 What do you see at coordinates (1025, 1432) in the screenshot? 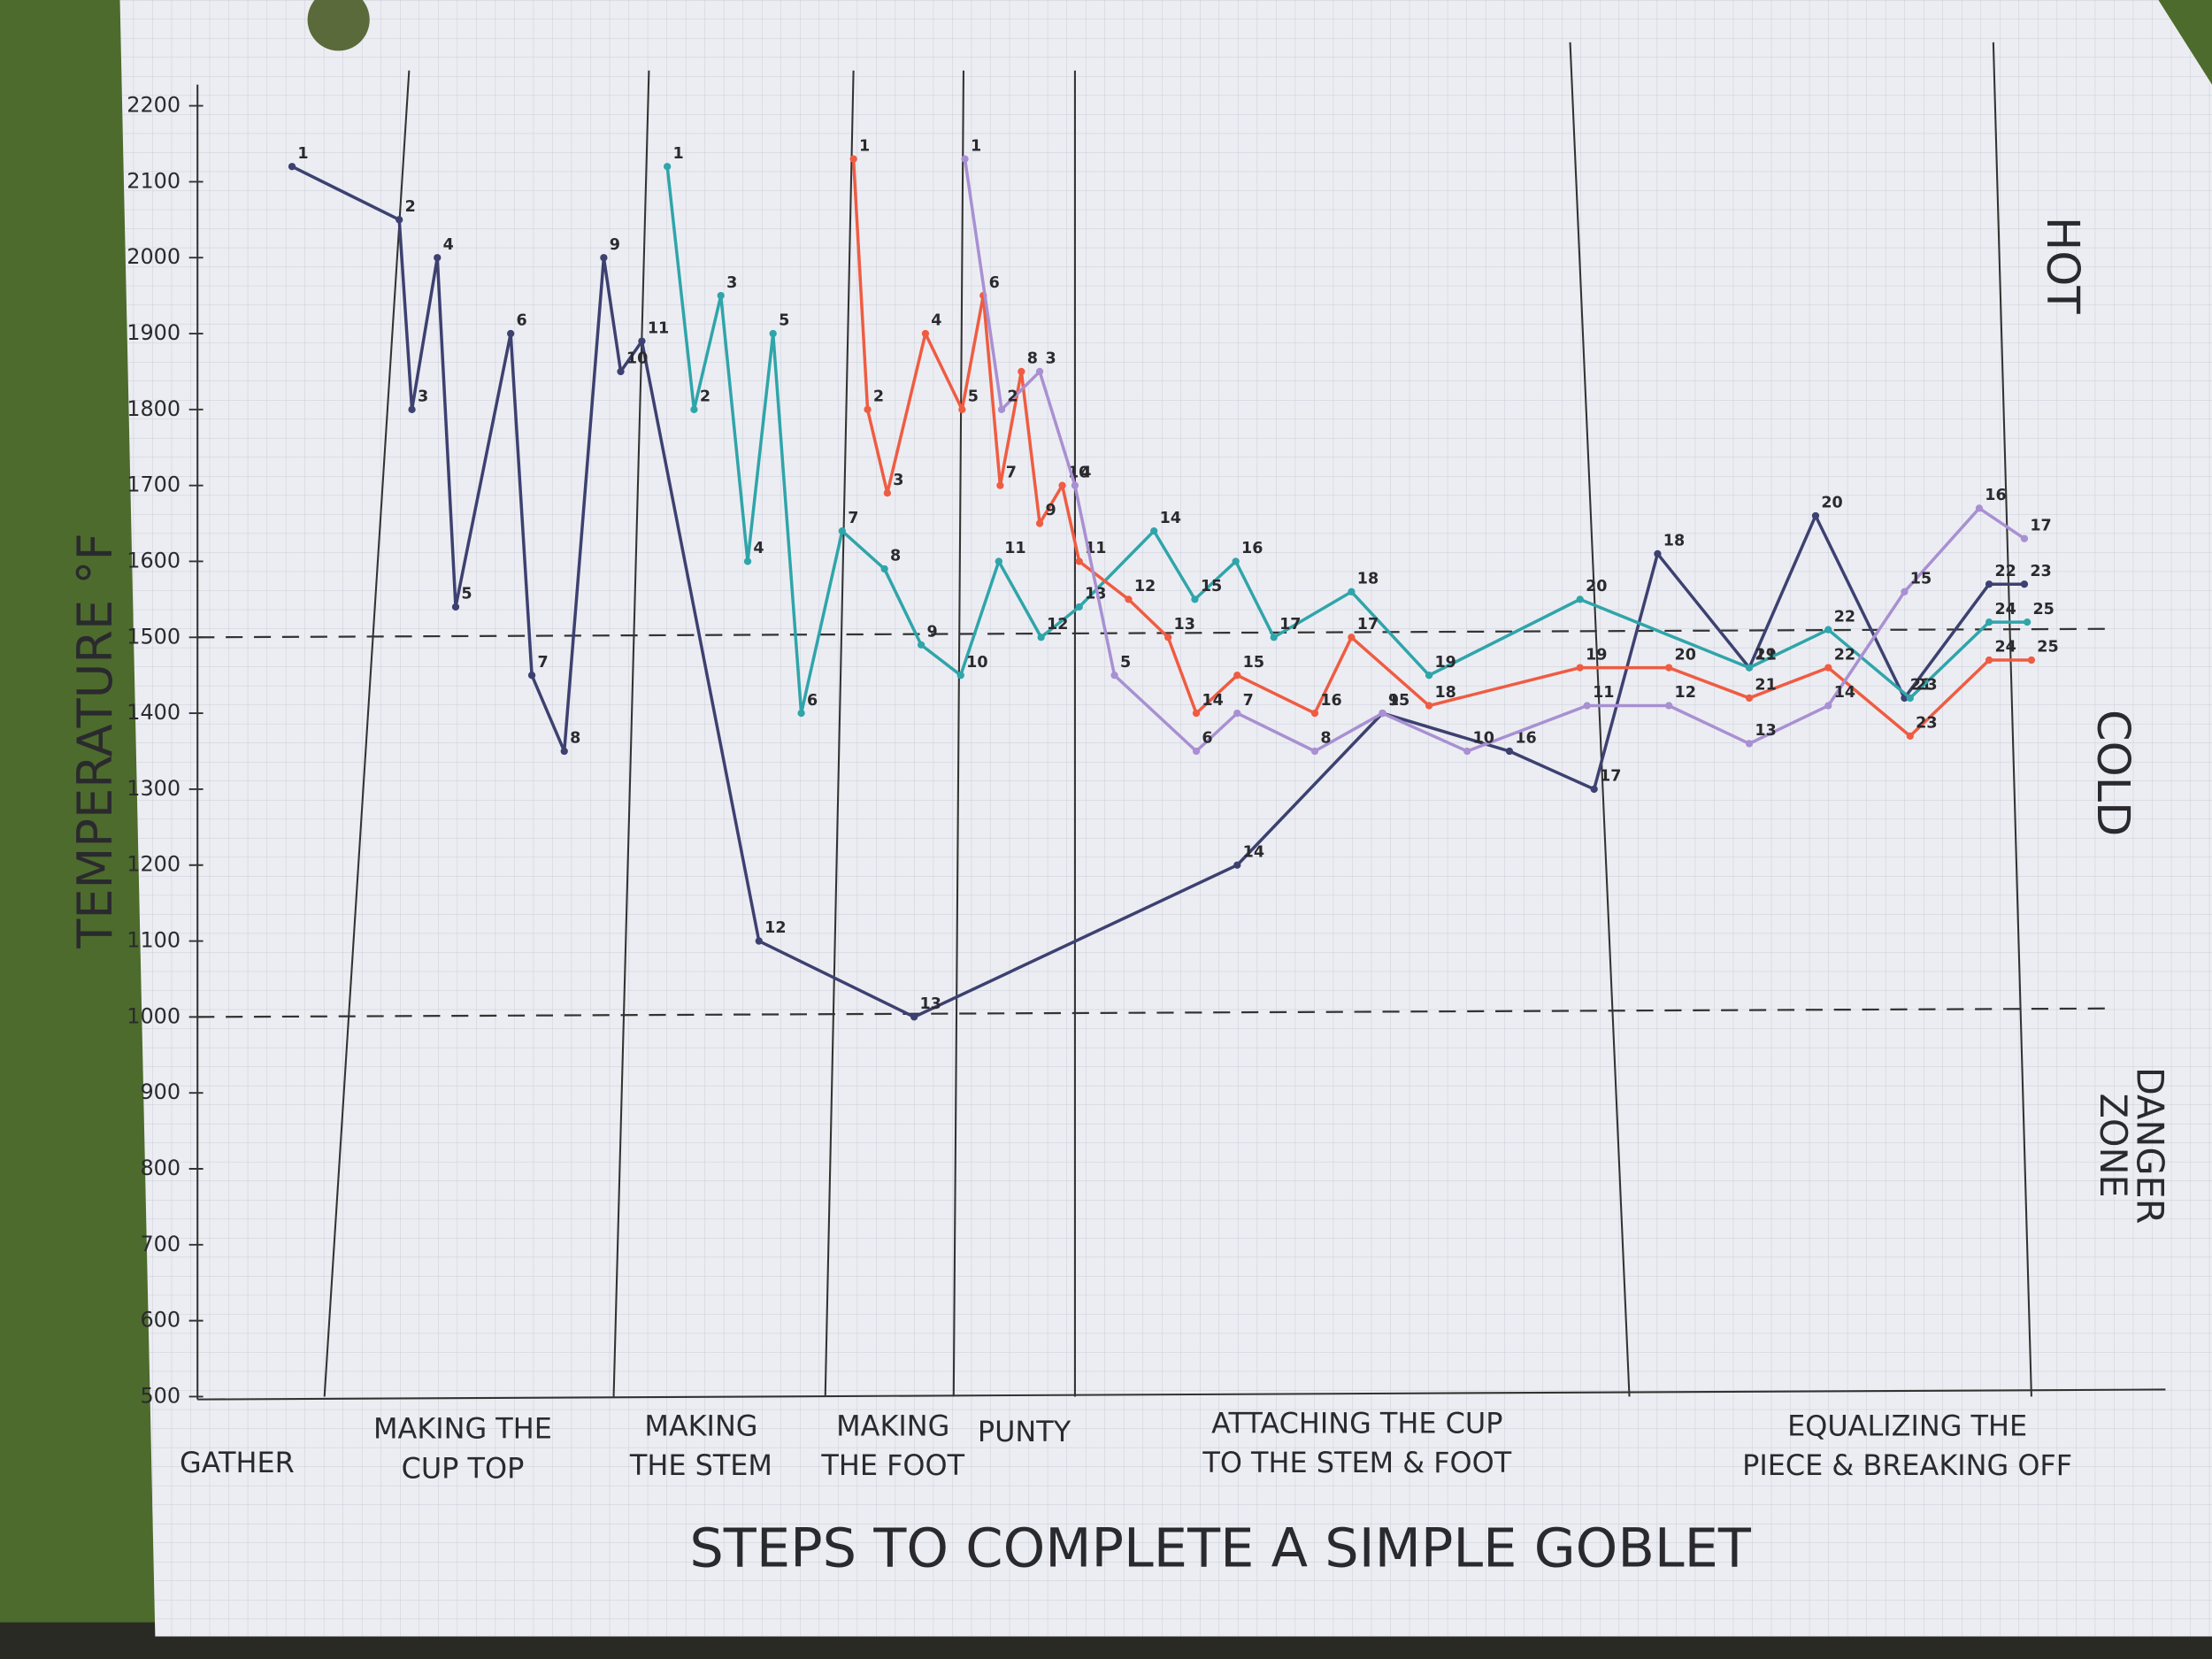
I see `category-label: PUNTY` at bounding box center [1025, 1432].